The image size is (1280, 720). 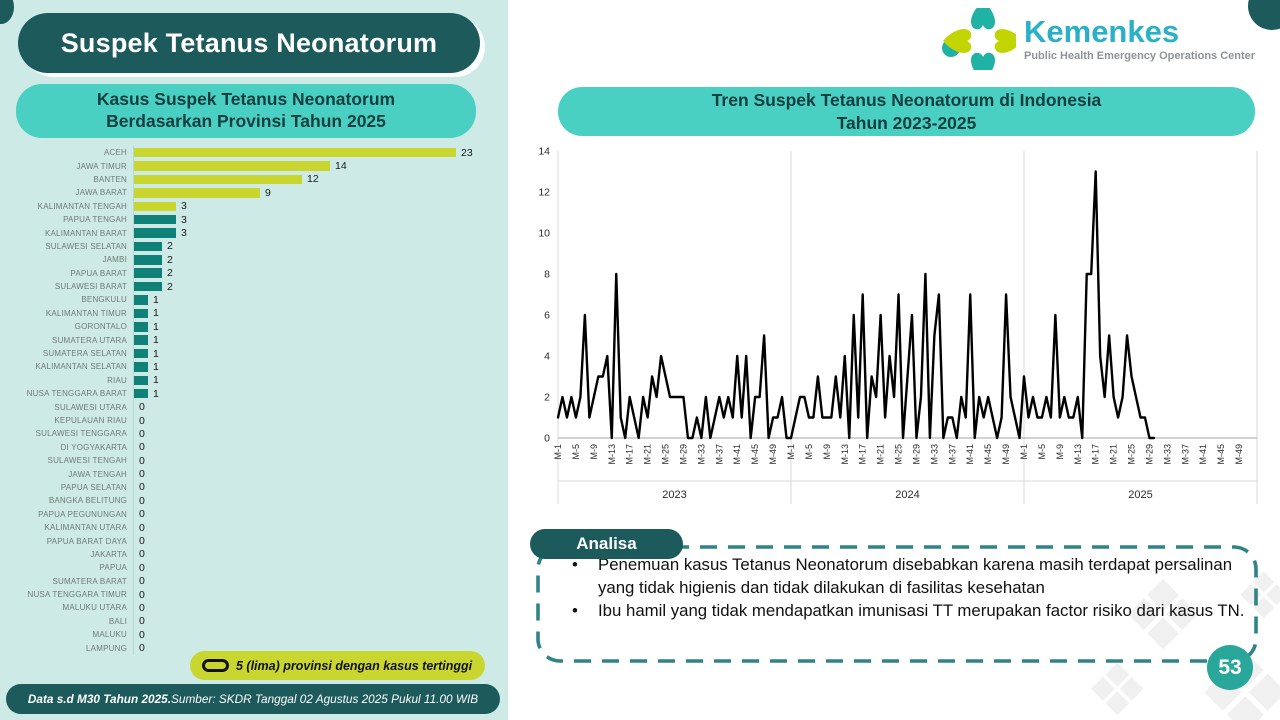 What do you see at coordinates (255, 420) in the screenshot?
I see `bar-row: KEPULAUAN RIAU 0` at bounding box center [255, 420].